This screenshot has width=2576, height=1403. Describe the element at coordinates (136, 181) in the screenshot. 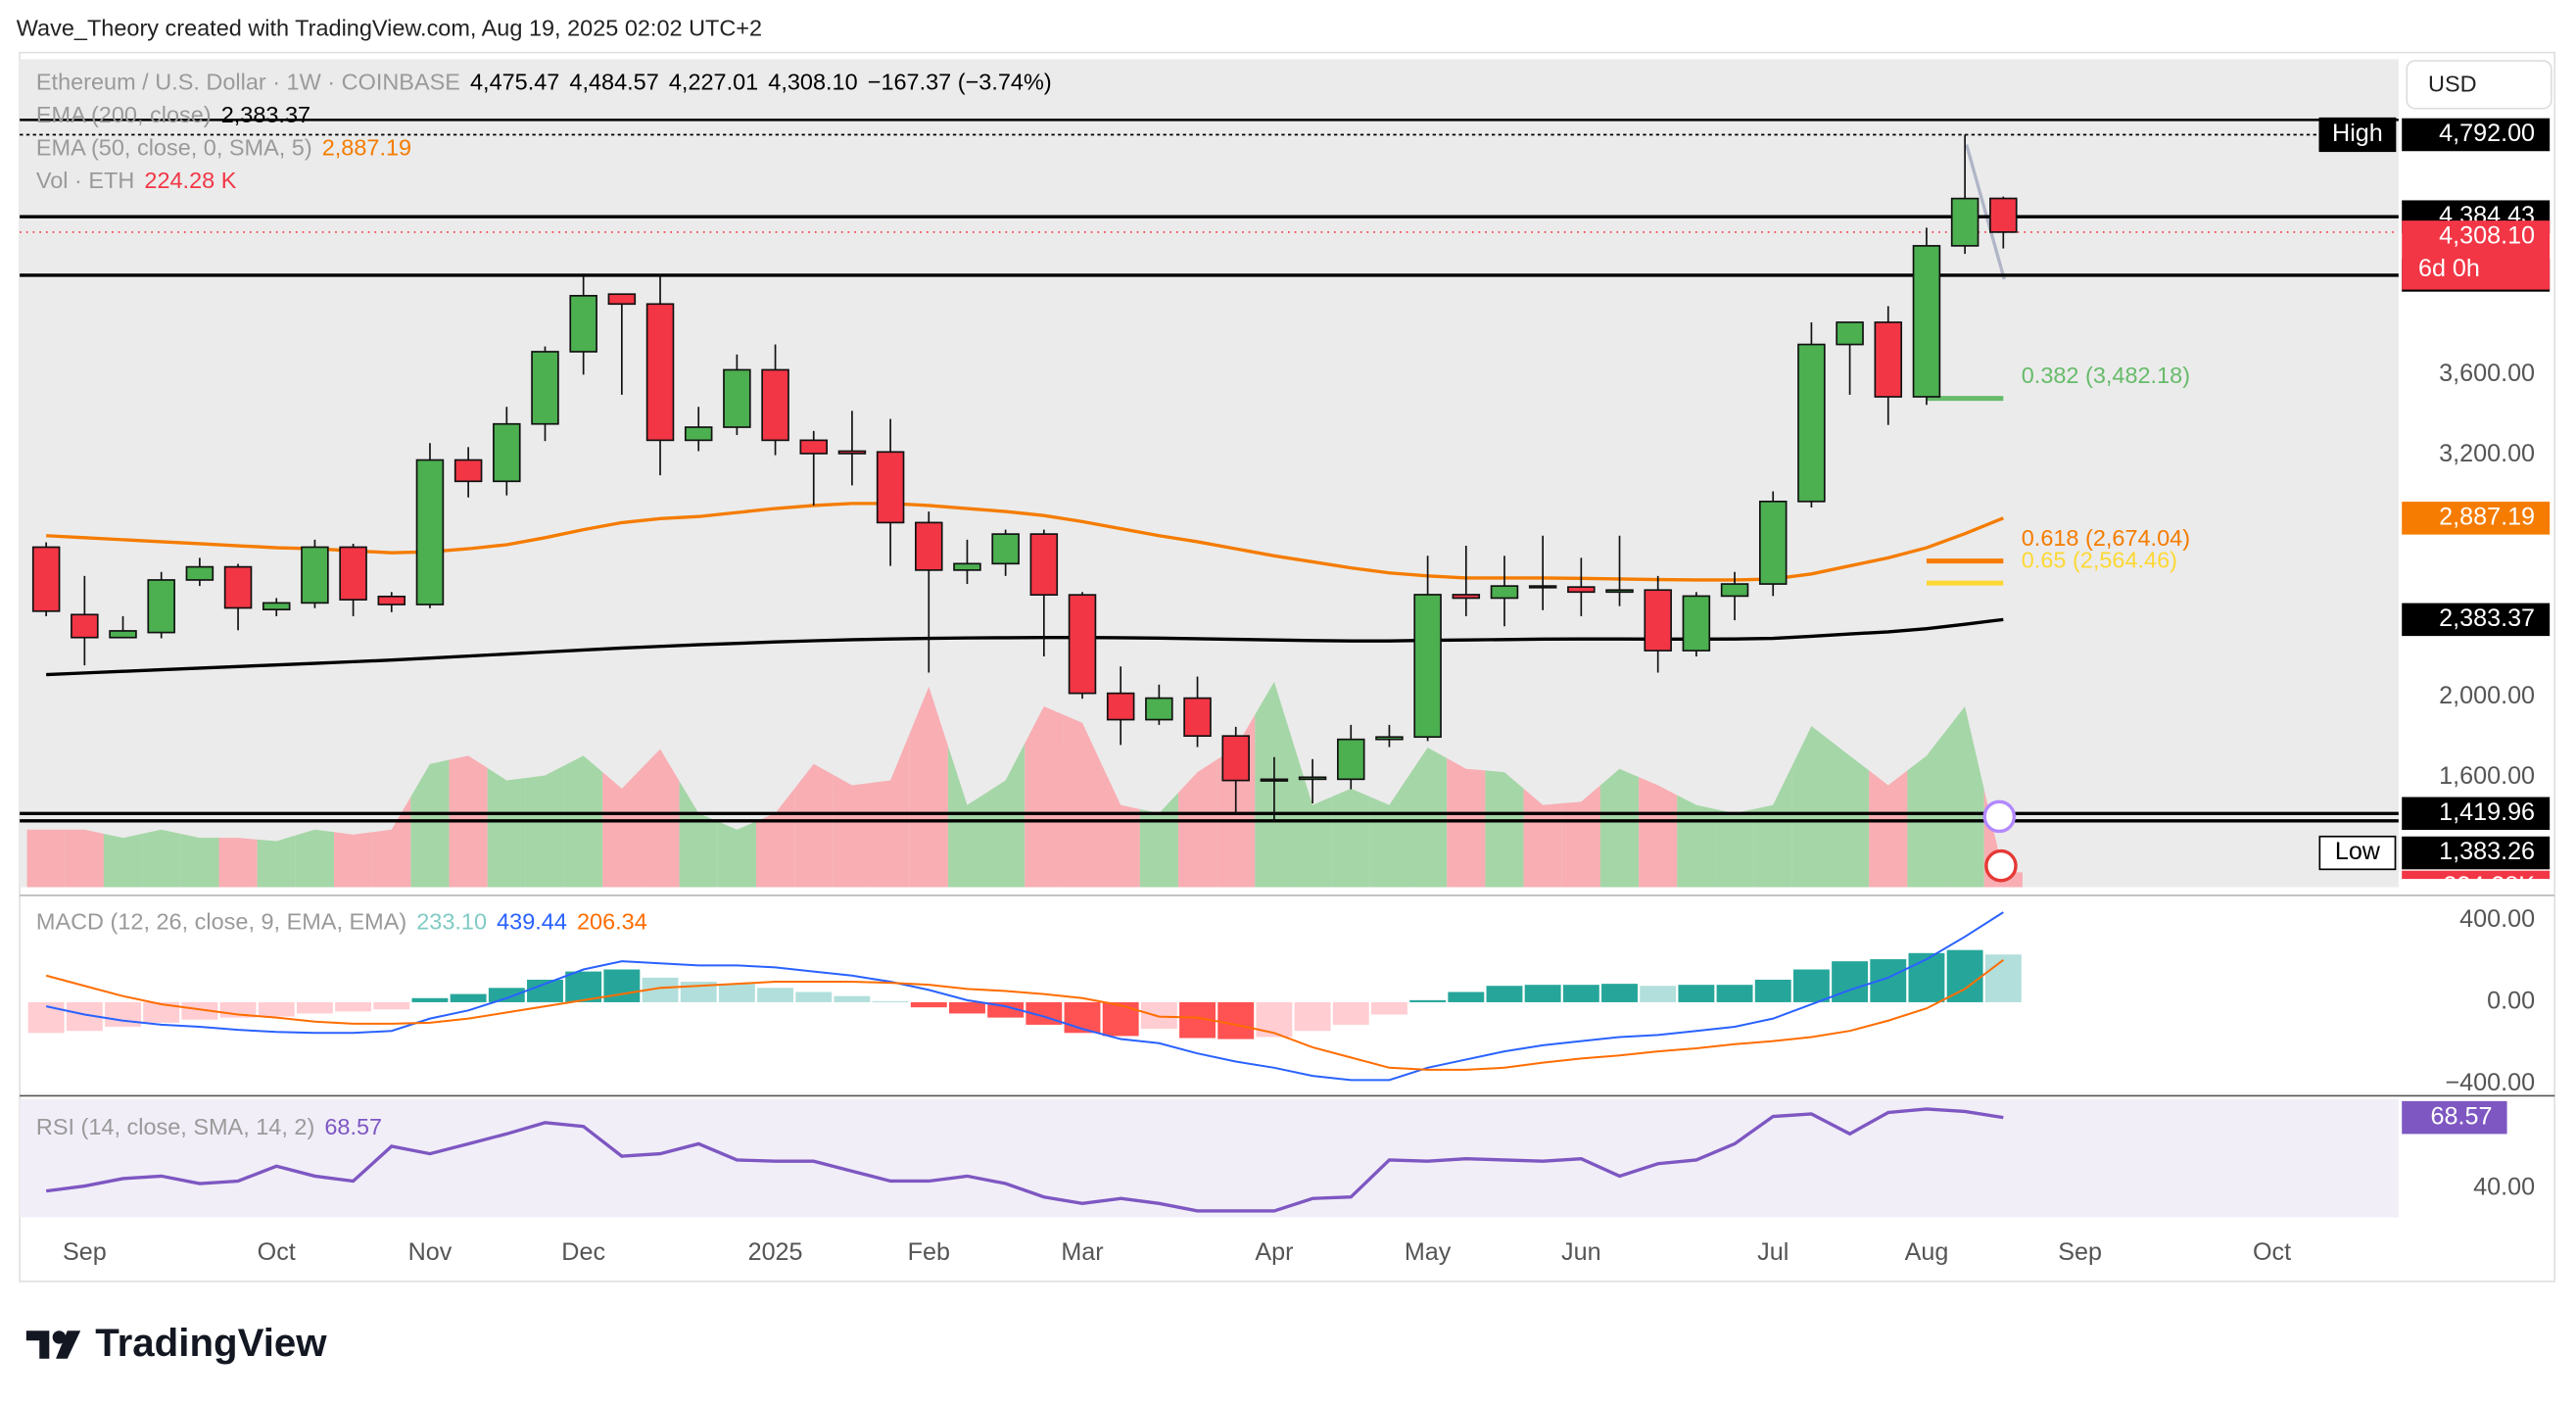

I see `legend-row: Vol · ETH 224.28 K` at that location.